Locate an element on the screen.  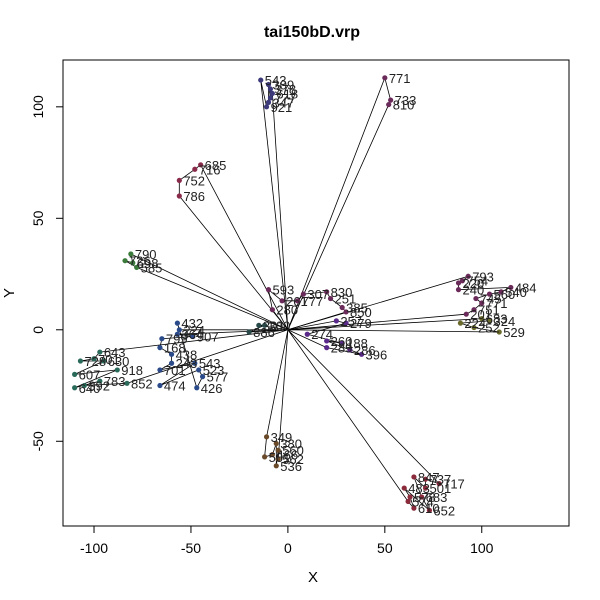
point-label-center-left-0: 301 is located at coordinates (274, 325).